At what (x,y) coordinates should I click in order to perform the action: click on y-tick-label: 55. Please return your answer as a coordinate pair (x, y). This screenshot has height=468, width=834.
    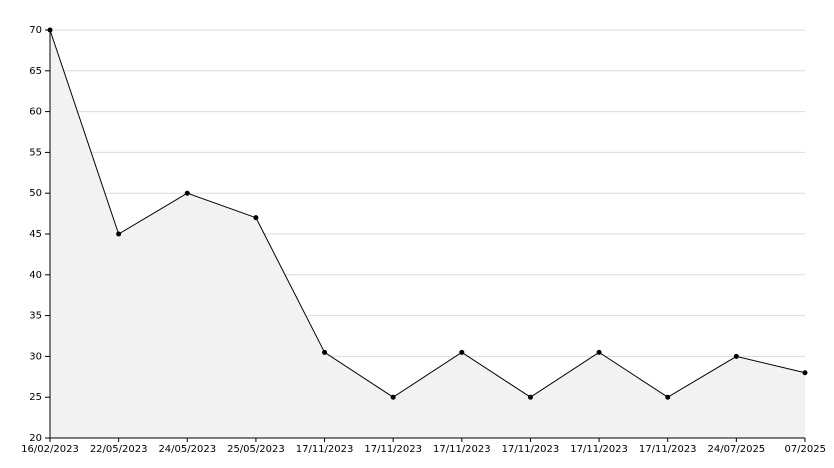
    Looking at the image, I should click on (35, 152).